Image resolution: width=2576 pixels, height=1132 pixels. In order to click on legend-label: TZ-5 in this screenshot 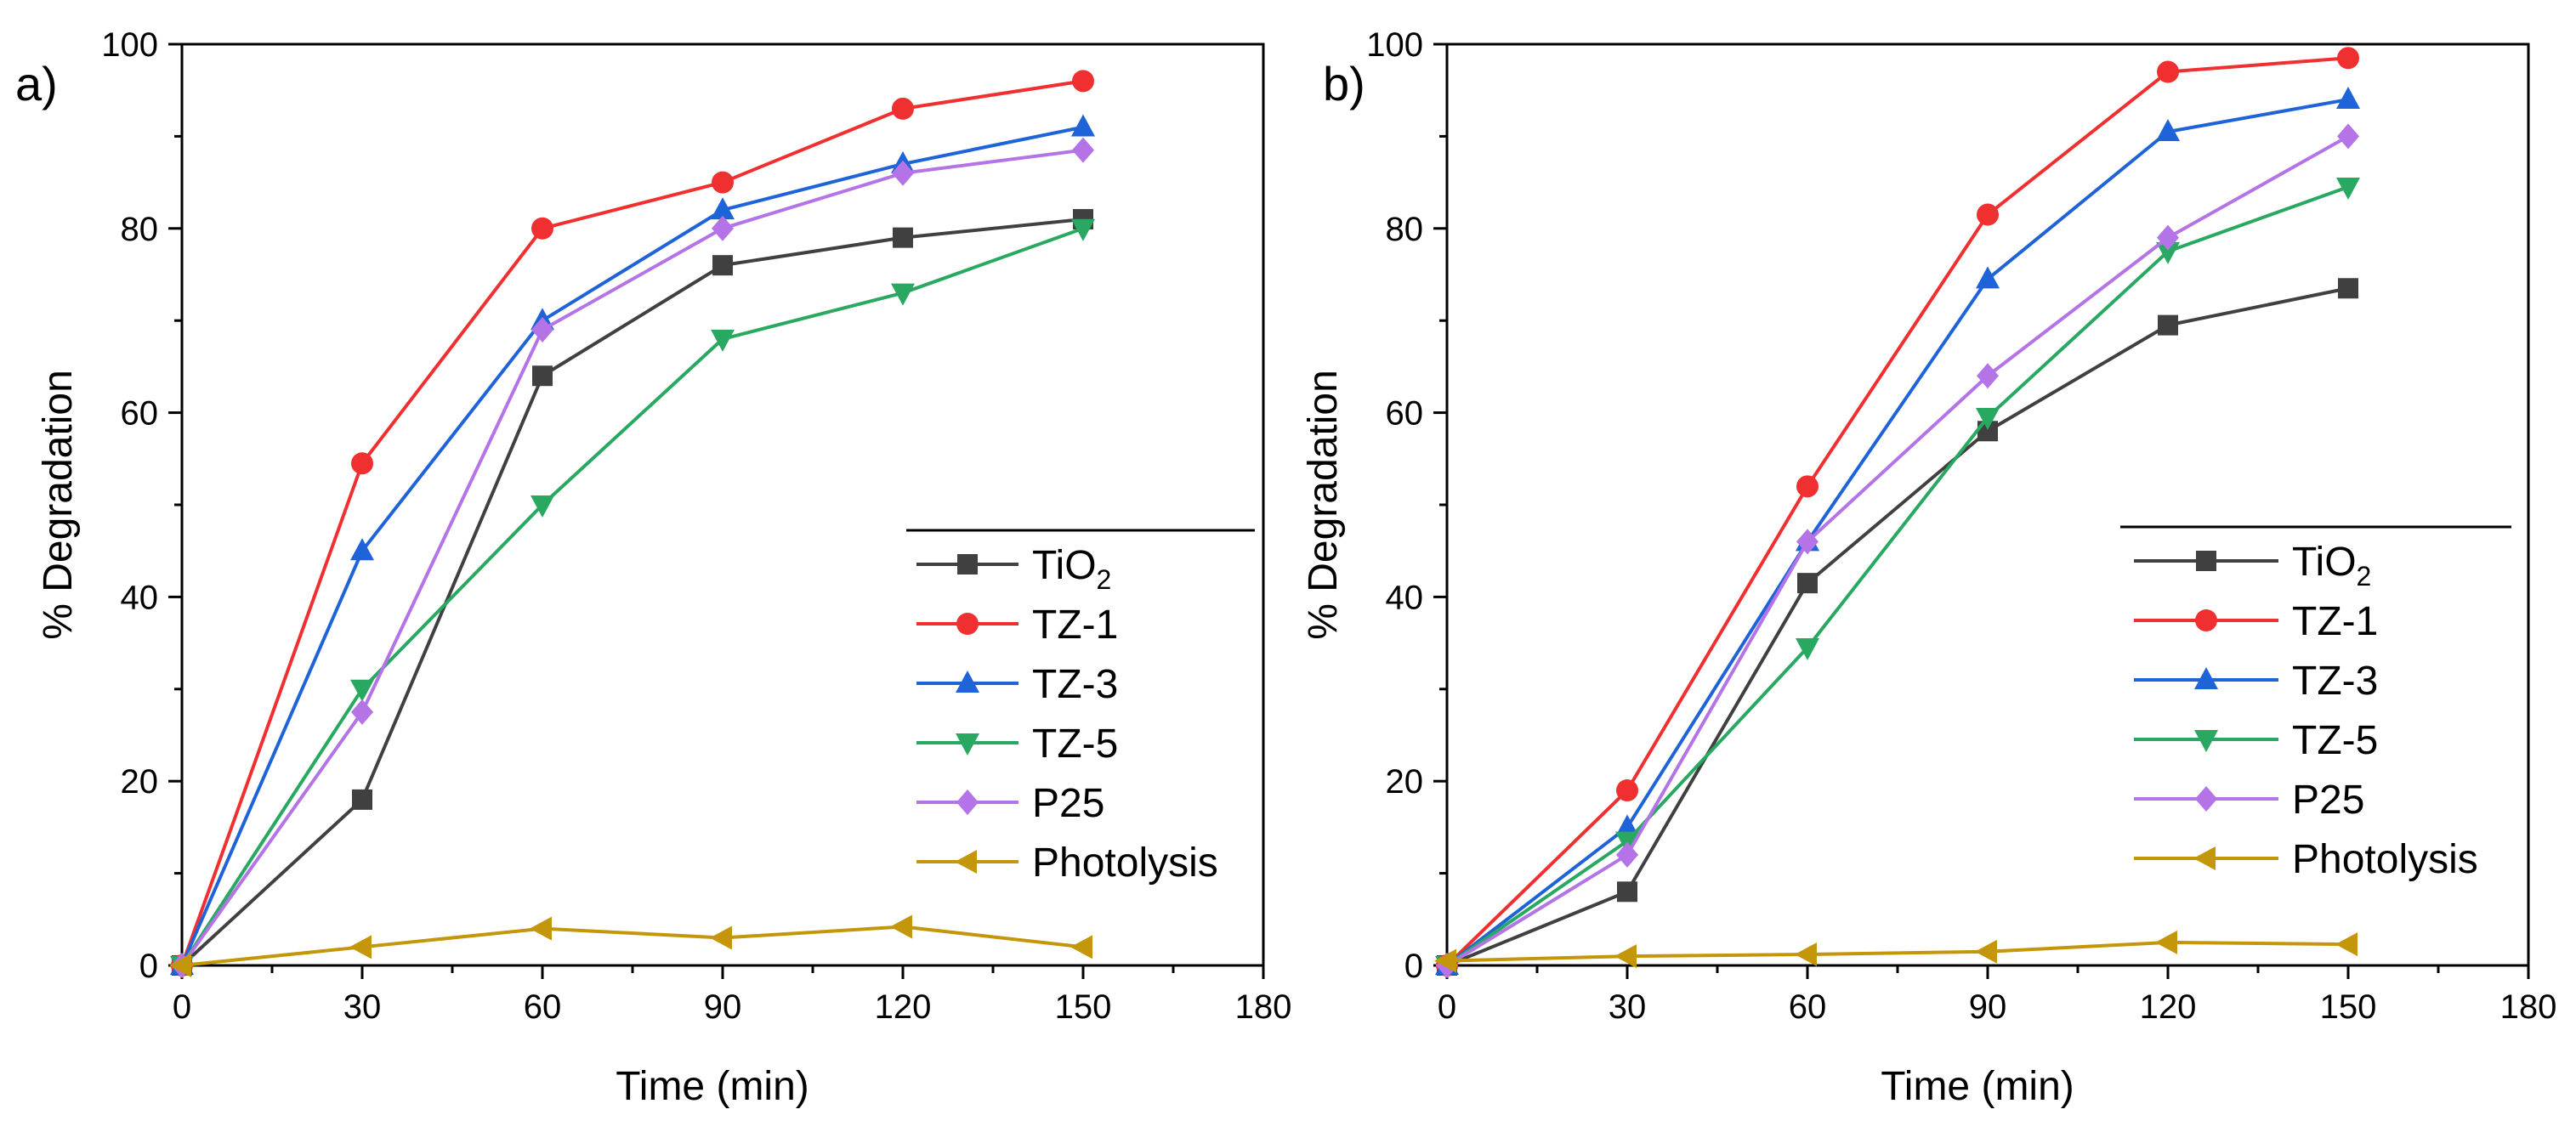, I will do `click(2335, 740)`.